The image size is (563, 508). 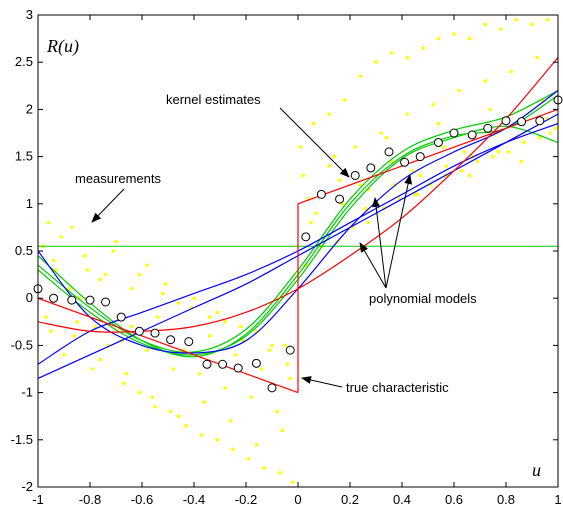 What do you see at coordinates (29, 108) in the screenshot?
I see `y-tick-label: 2` at bounding box center [29, 108].